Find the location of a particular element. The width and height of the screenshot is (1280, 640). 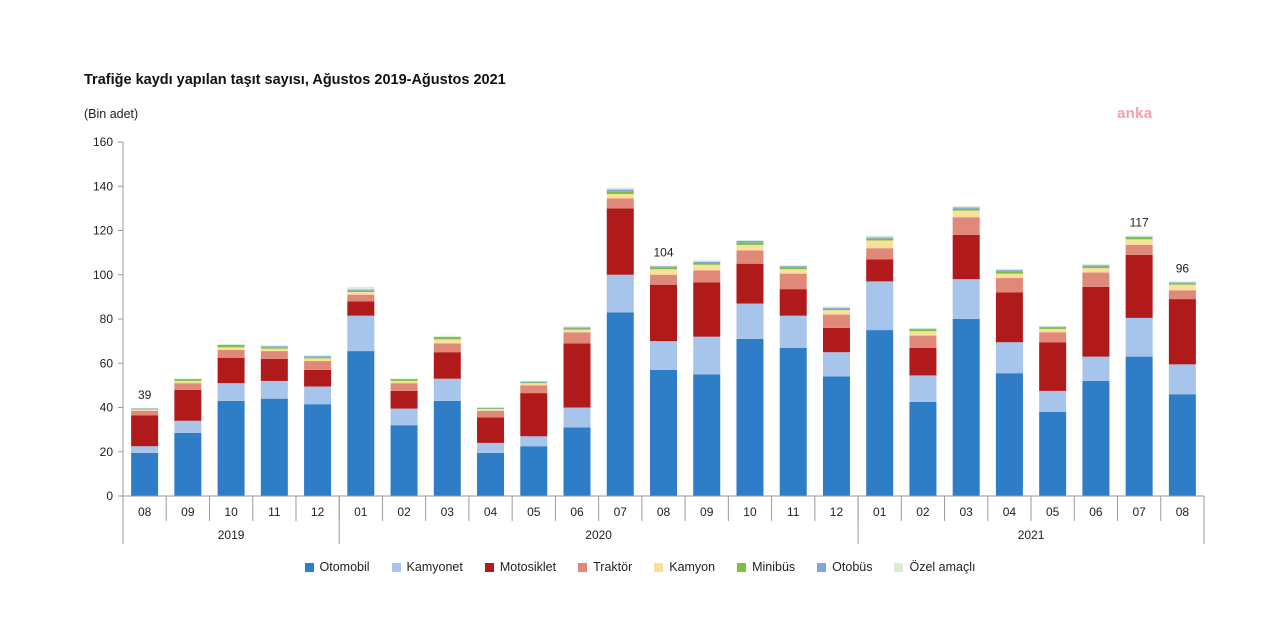

y-tick-label: 100 is located at coordinates (103, 275).